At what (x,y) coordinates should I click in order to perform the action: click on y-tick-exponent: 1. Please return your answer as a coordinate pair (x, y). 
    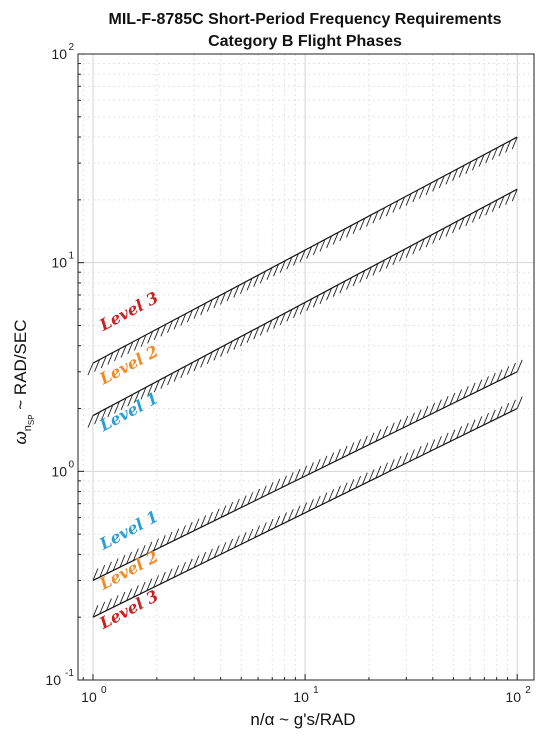
    Looking at the image, I should click on (71, 256).